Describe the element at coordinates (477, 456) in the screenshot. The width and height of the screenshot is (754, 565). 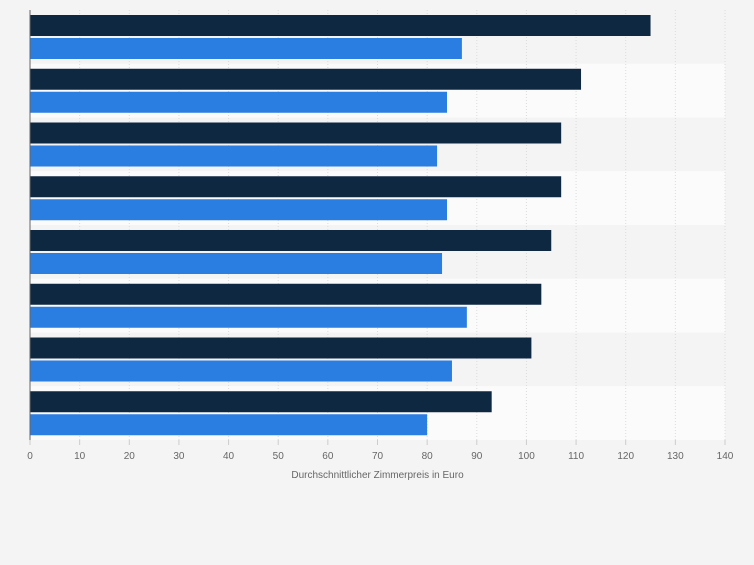
I see `x-tick-label: 90` at that location.